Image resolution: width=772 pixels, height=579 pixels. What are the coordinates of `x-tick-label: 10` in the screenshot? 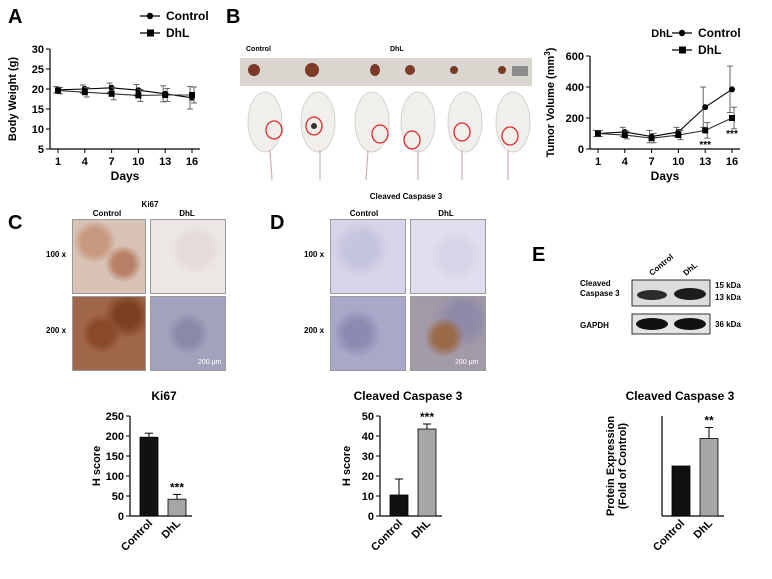 It's located at (138, 162).